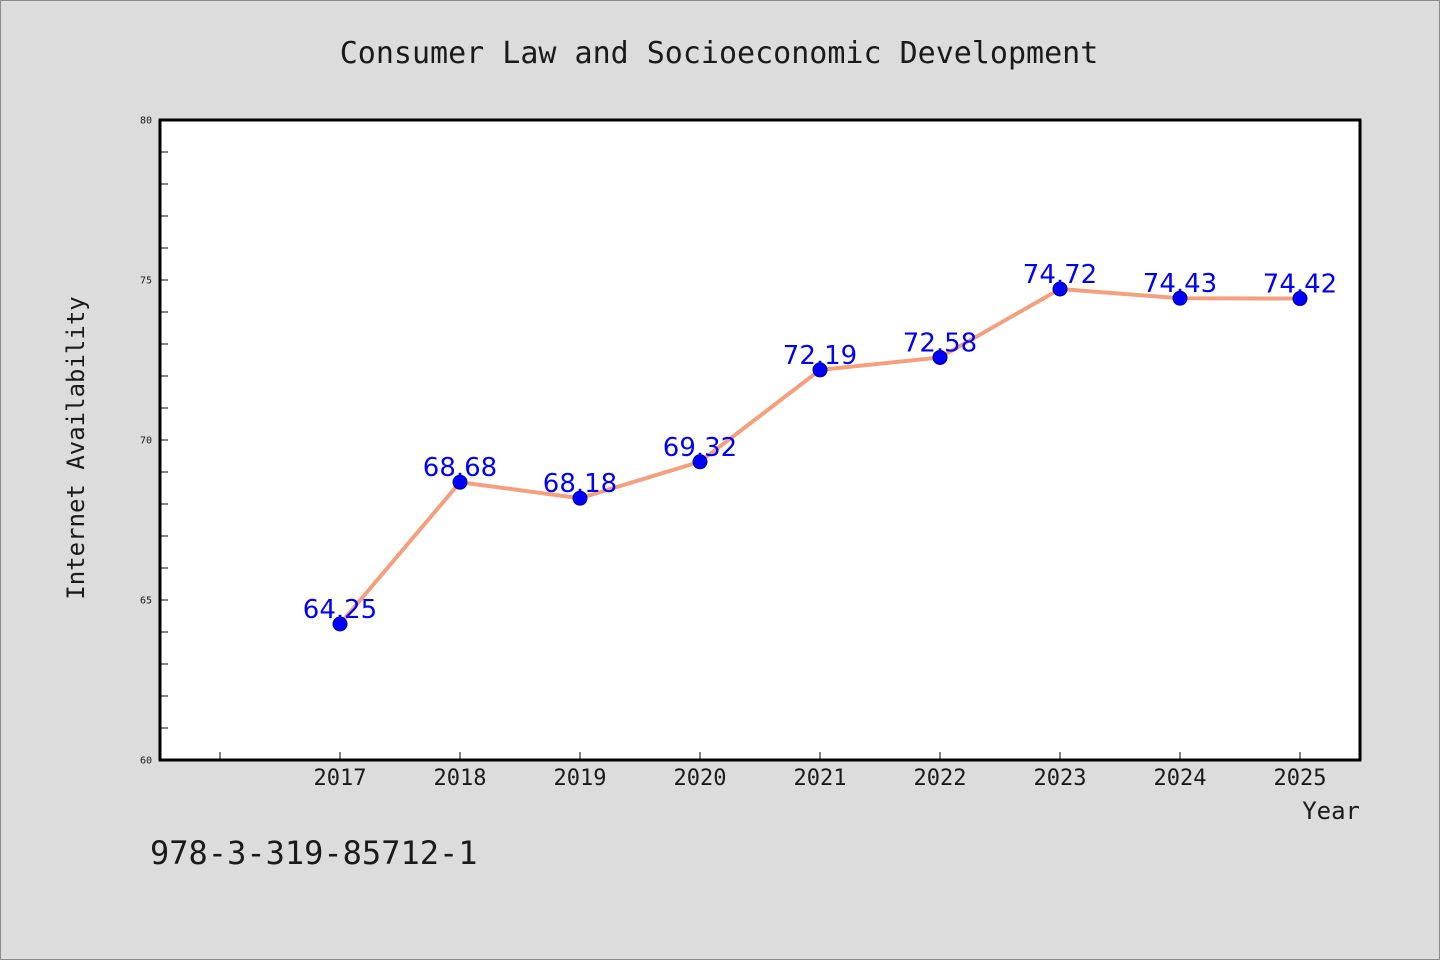 Image resolution: width=1440 pixels, height=960 pixels. What do you see at coordinates (580, 778) in the screenshot?
I see `x-tick-label: 2019` at bounding box center [580, 778].